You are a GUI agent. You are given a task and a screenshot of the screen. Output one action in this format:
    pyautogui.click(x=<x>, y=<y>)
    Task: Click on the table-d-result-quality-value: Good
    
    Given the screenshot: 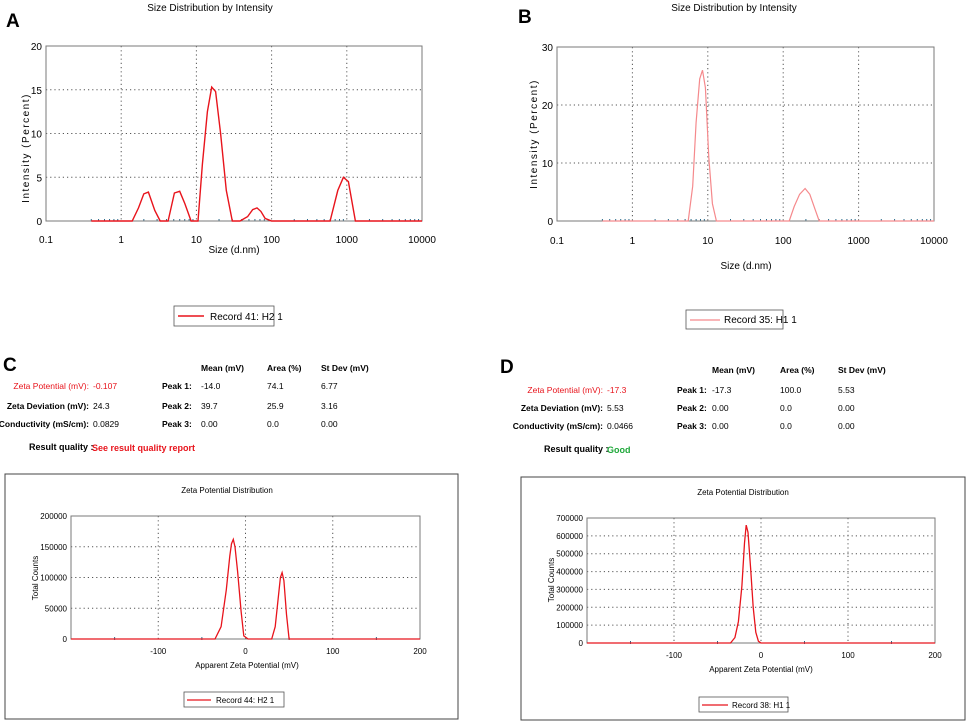 What is the action you would take?
    pyautogui.click(x=619, y=450)
    